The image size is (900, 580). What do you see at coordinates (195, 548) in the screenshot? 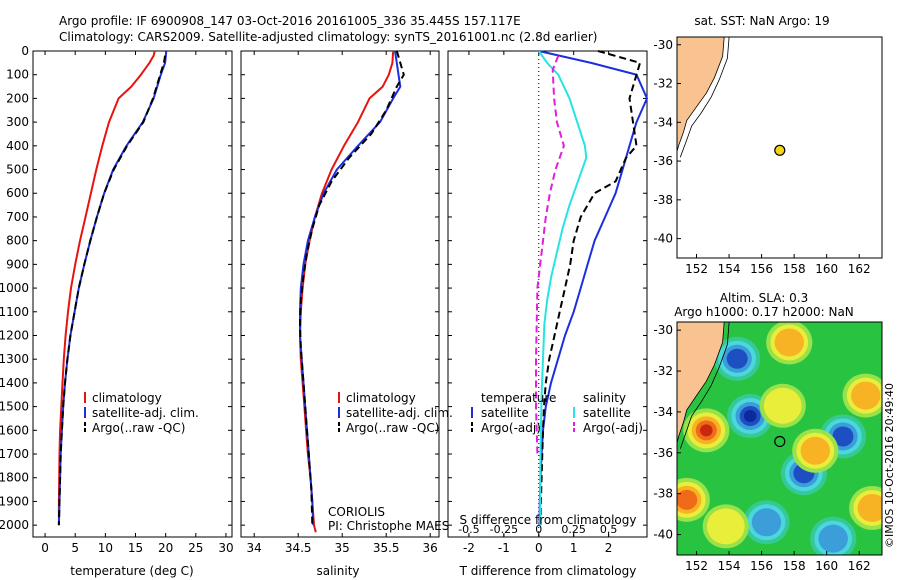
I see `x-tick-label: 25` at bounding box center [195, 548].